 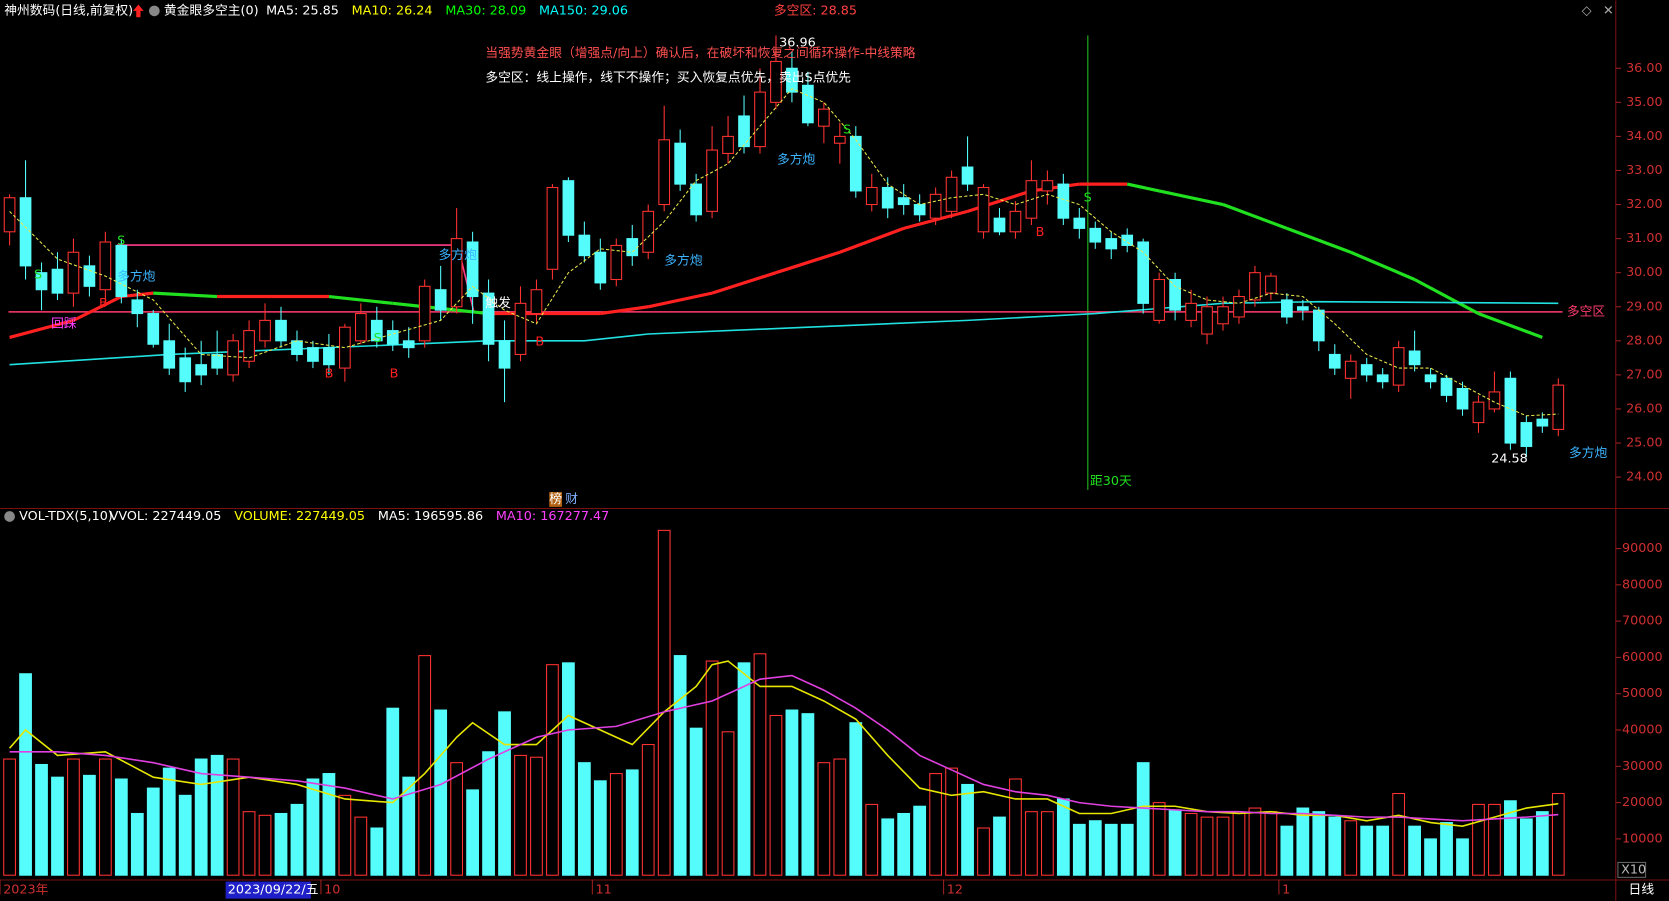 I want to click on y-tick-label: 26.00, so click(x=1644, y=408).